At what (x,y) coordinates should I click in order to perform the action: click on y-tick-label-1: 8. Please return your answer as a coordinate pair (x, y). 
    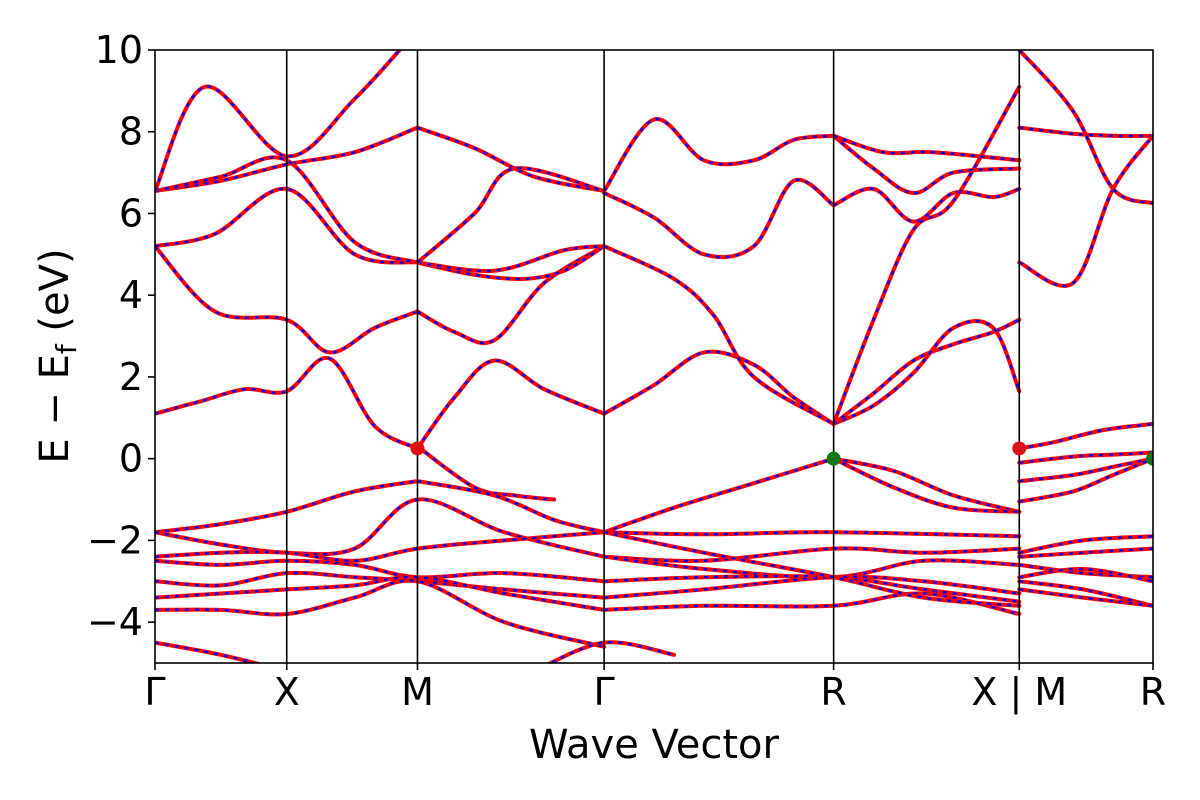
    Looking at the image, I should click on (131, 132).